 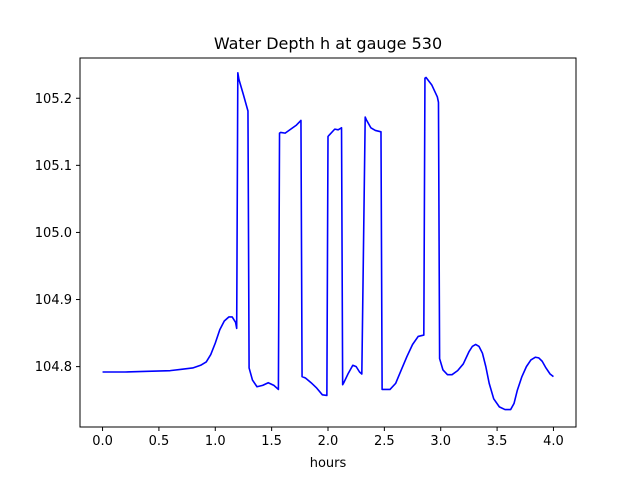 What do you see at coordinates (384, 441) in the screenshot?
I see `x-tick-label: 2.5` at bounding box center [384, 441].